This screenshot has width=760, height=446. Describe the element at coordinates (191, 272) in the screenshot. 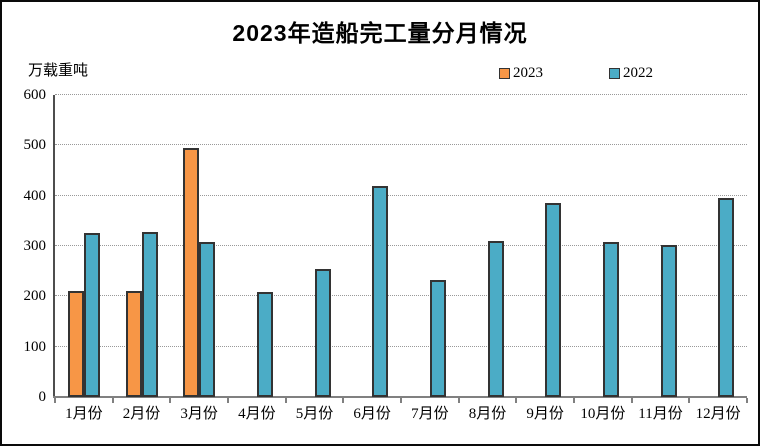

I see `bar-2023-3月份` at that location.